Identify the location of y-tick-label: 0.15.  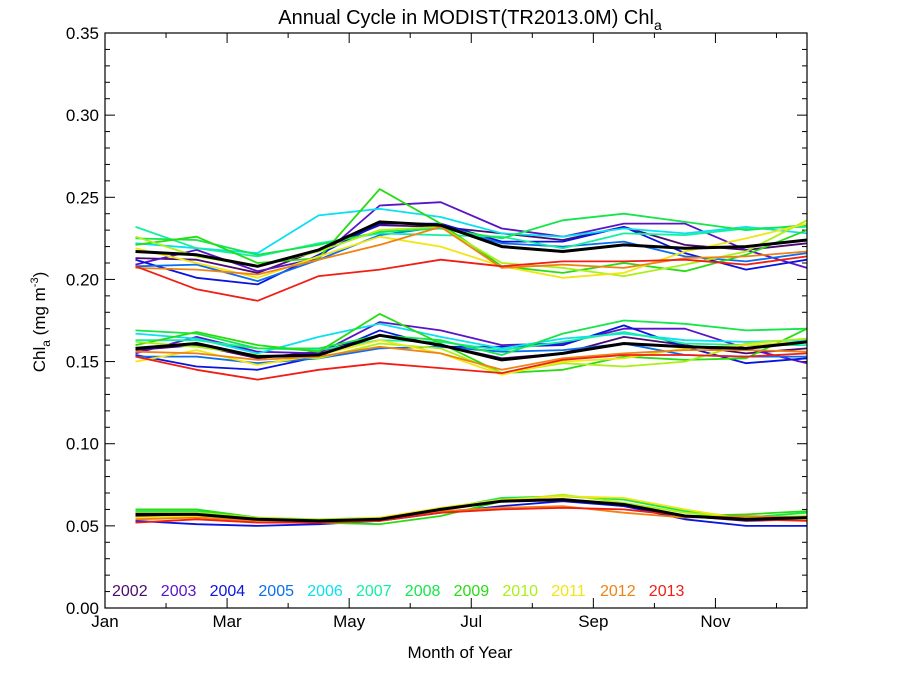
(82, 362).